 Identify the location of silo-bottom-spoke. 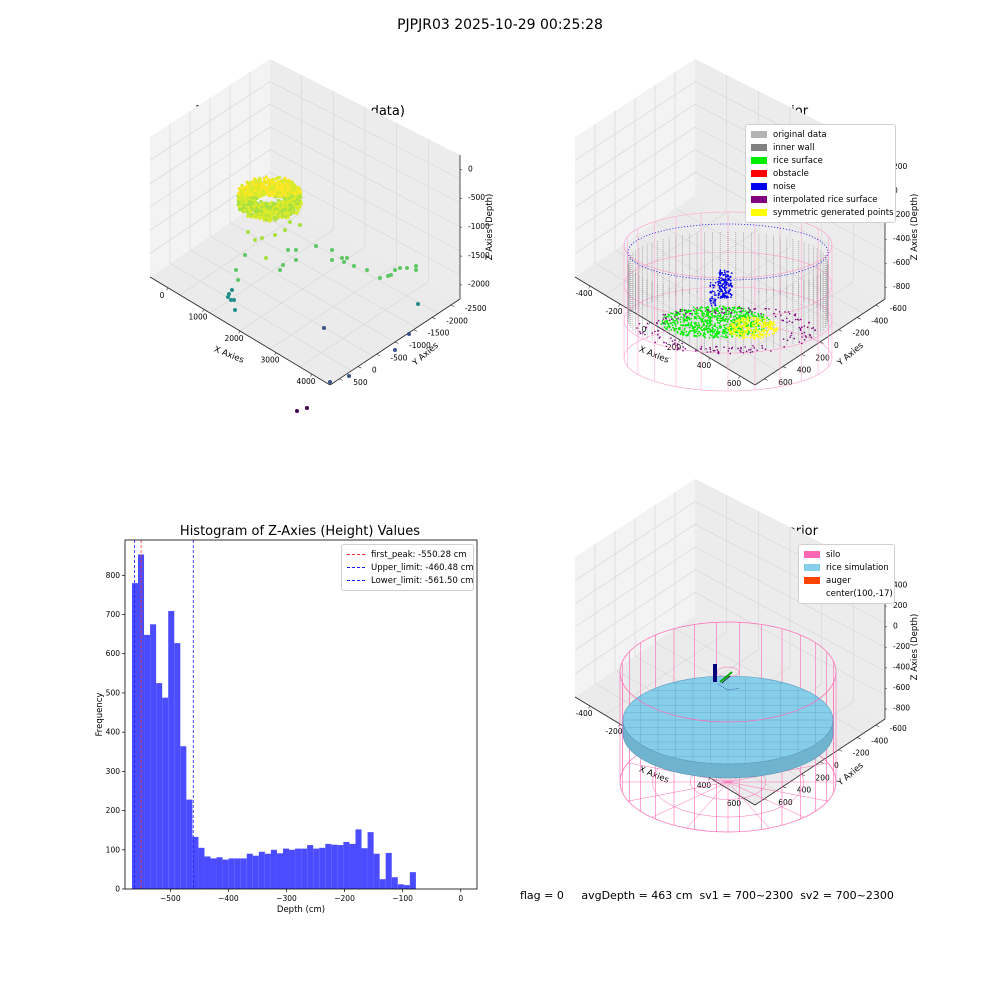
(707, 805).